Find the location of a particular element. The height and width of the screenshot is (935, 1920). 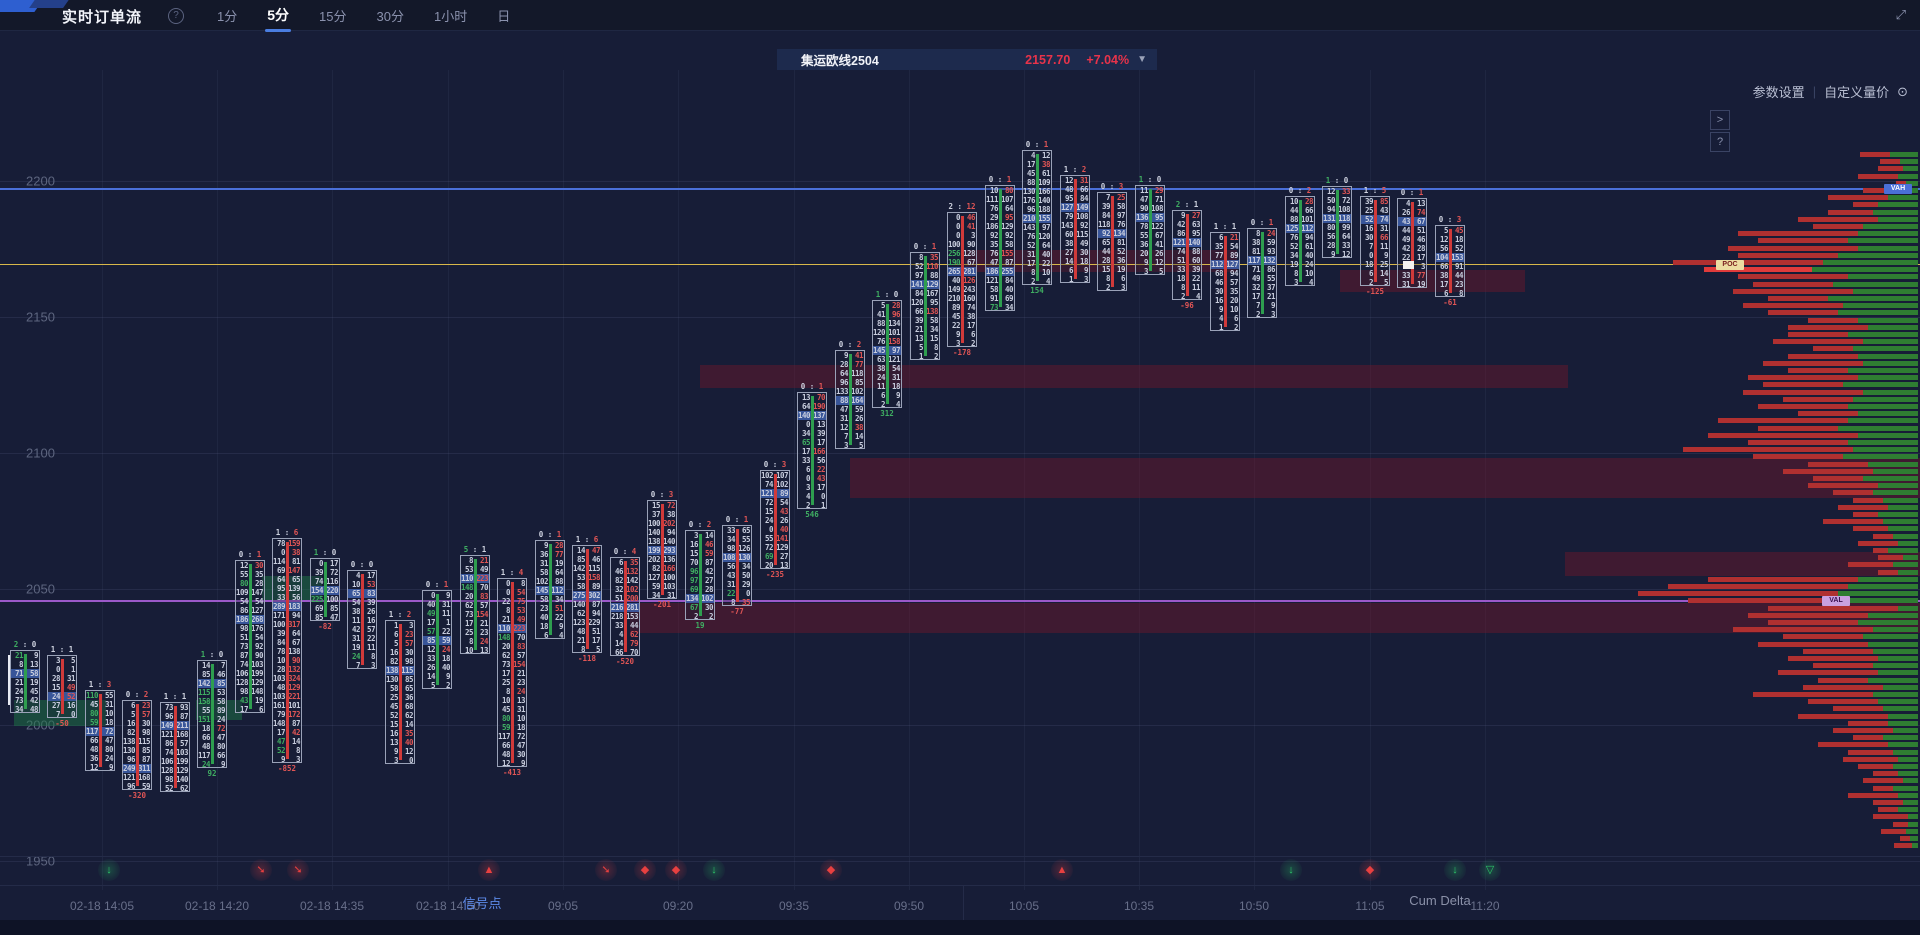

ask-volume: 53 is located at coordinates (521, 610).